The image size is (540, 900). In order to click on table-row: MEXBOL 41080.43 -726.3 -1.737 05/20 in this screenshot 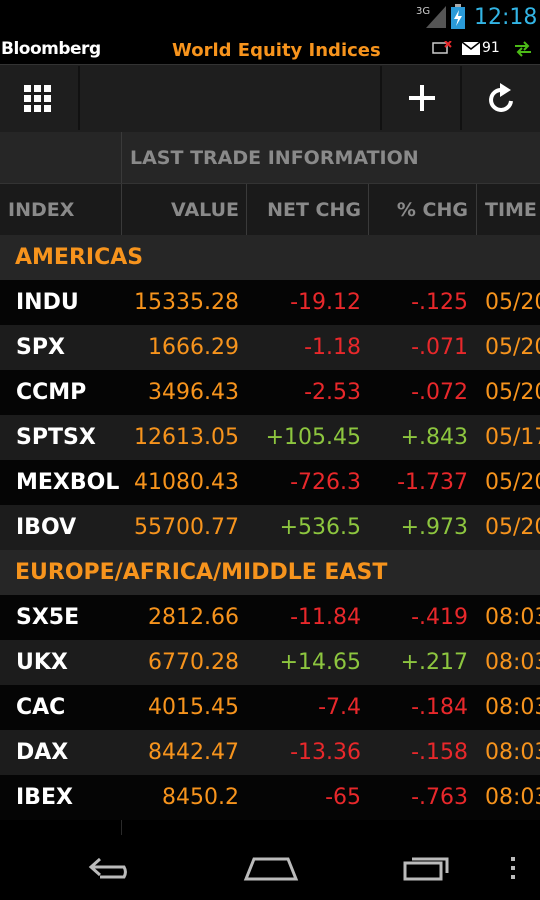, I will do `click(270, 482)`.